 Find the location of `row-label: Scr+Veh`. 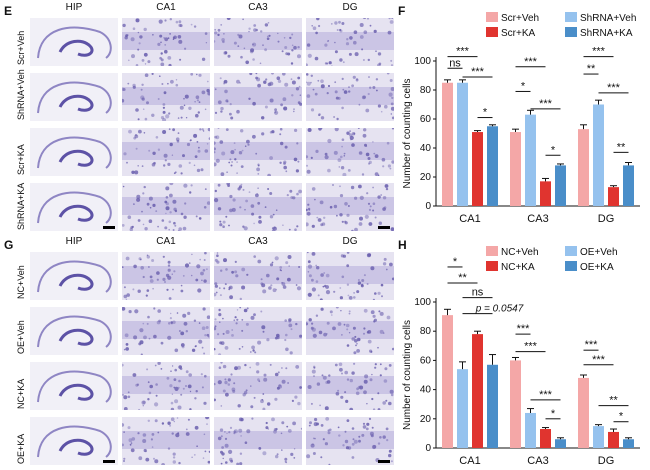

row-label: Scr+Veh is located at coordinates (21, 47).